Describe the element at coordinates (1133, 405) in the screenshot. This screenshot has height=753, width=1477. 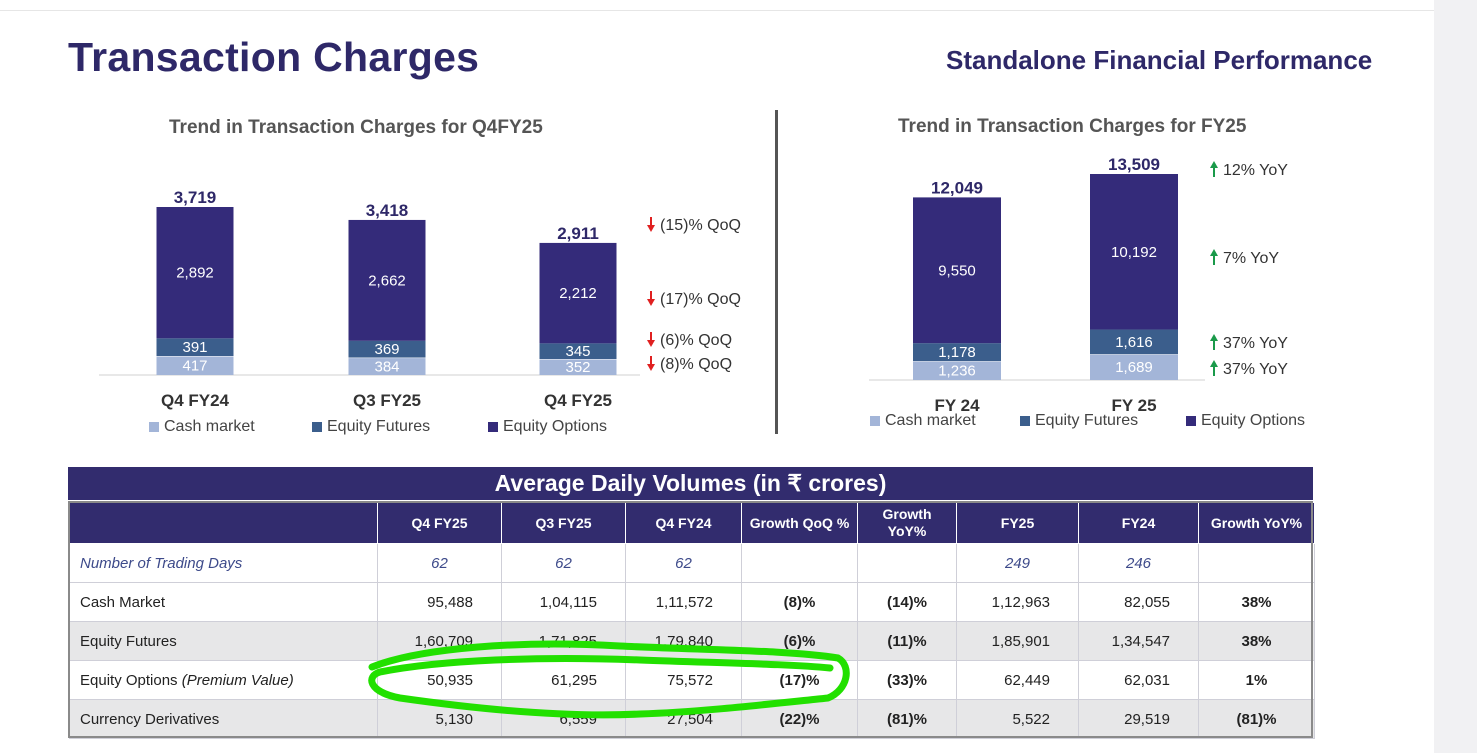
I see `chart2-category-label: FY 25` at that location.